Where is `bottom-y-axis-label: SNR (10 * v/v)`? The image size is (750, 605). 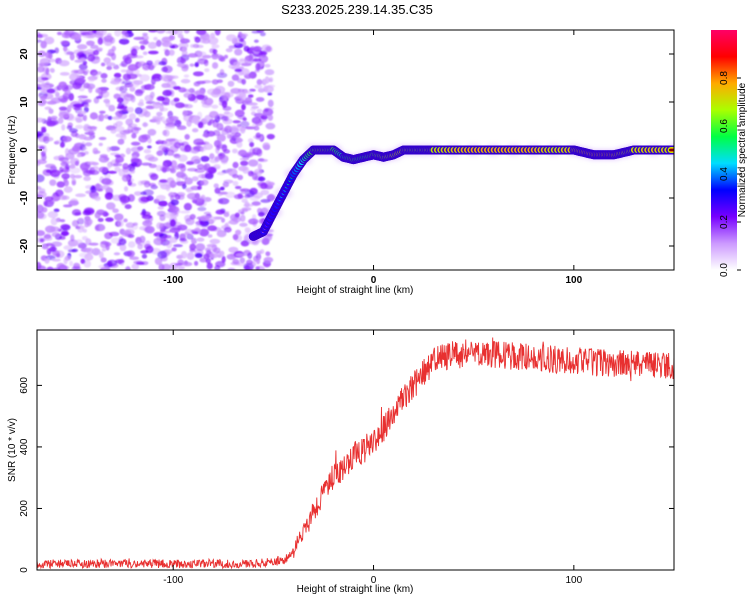
bottom-y-axis-label: SNR (10 * v/v) is located at coordinates (12, 450).